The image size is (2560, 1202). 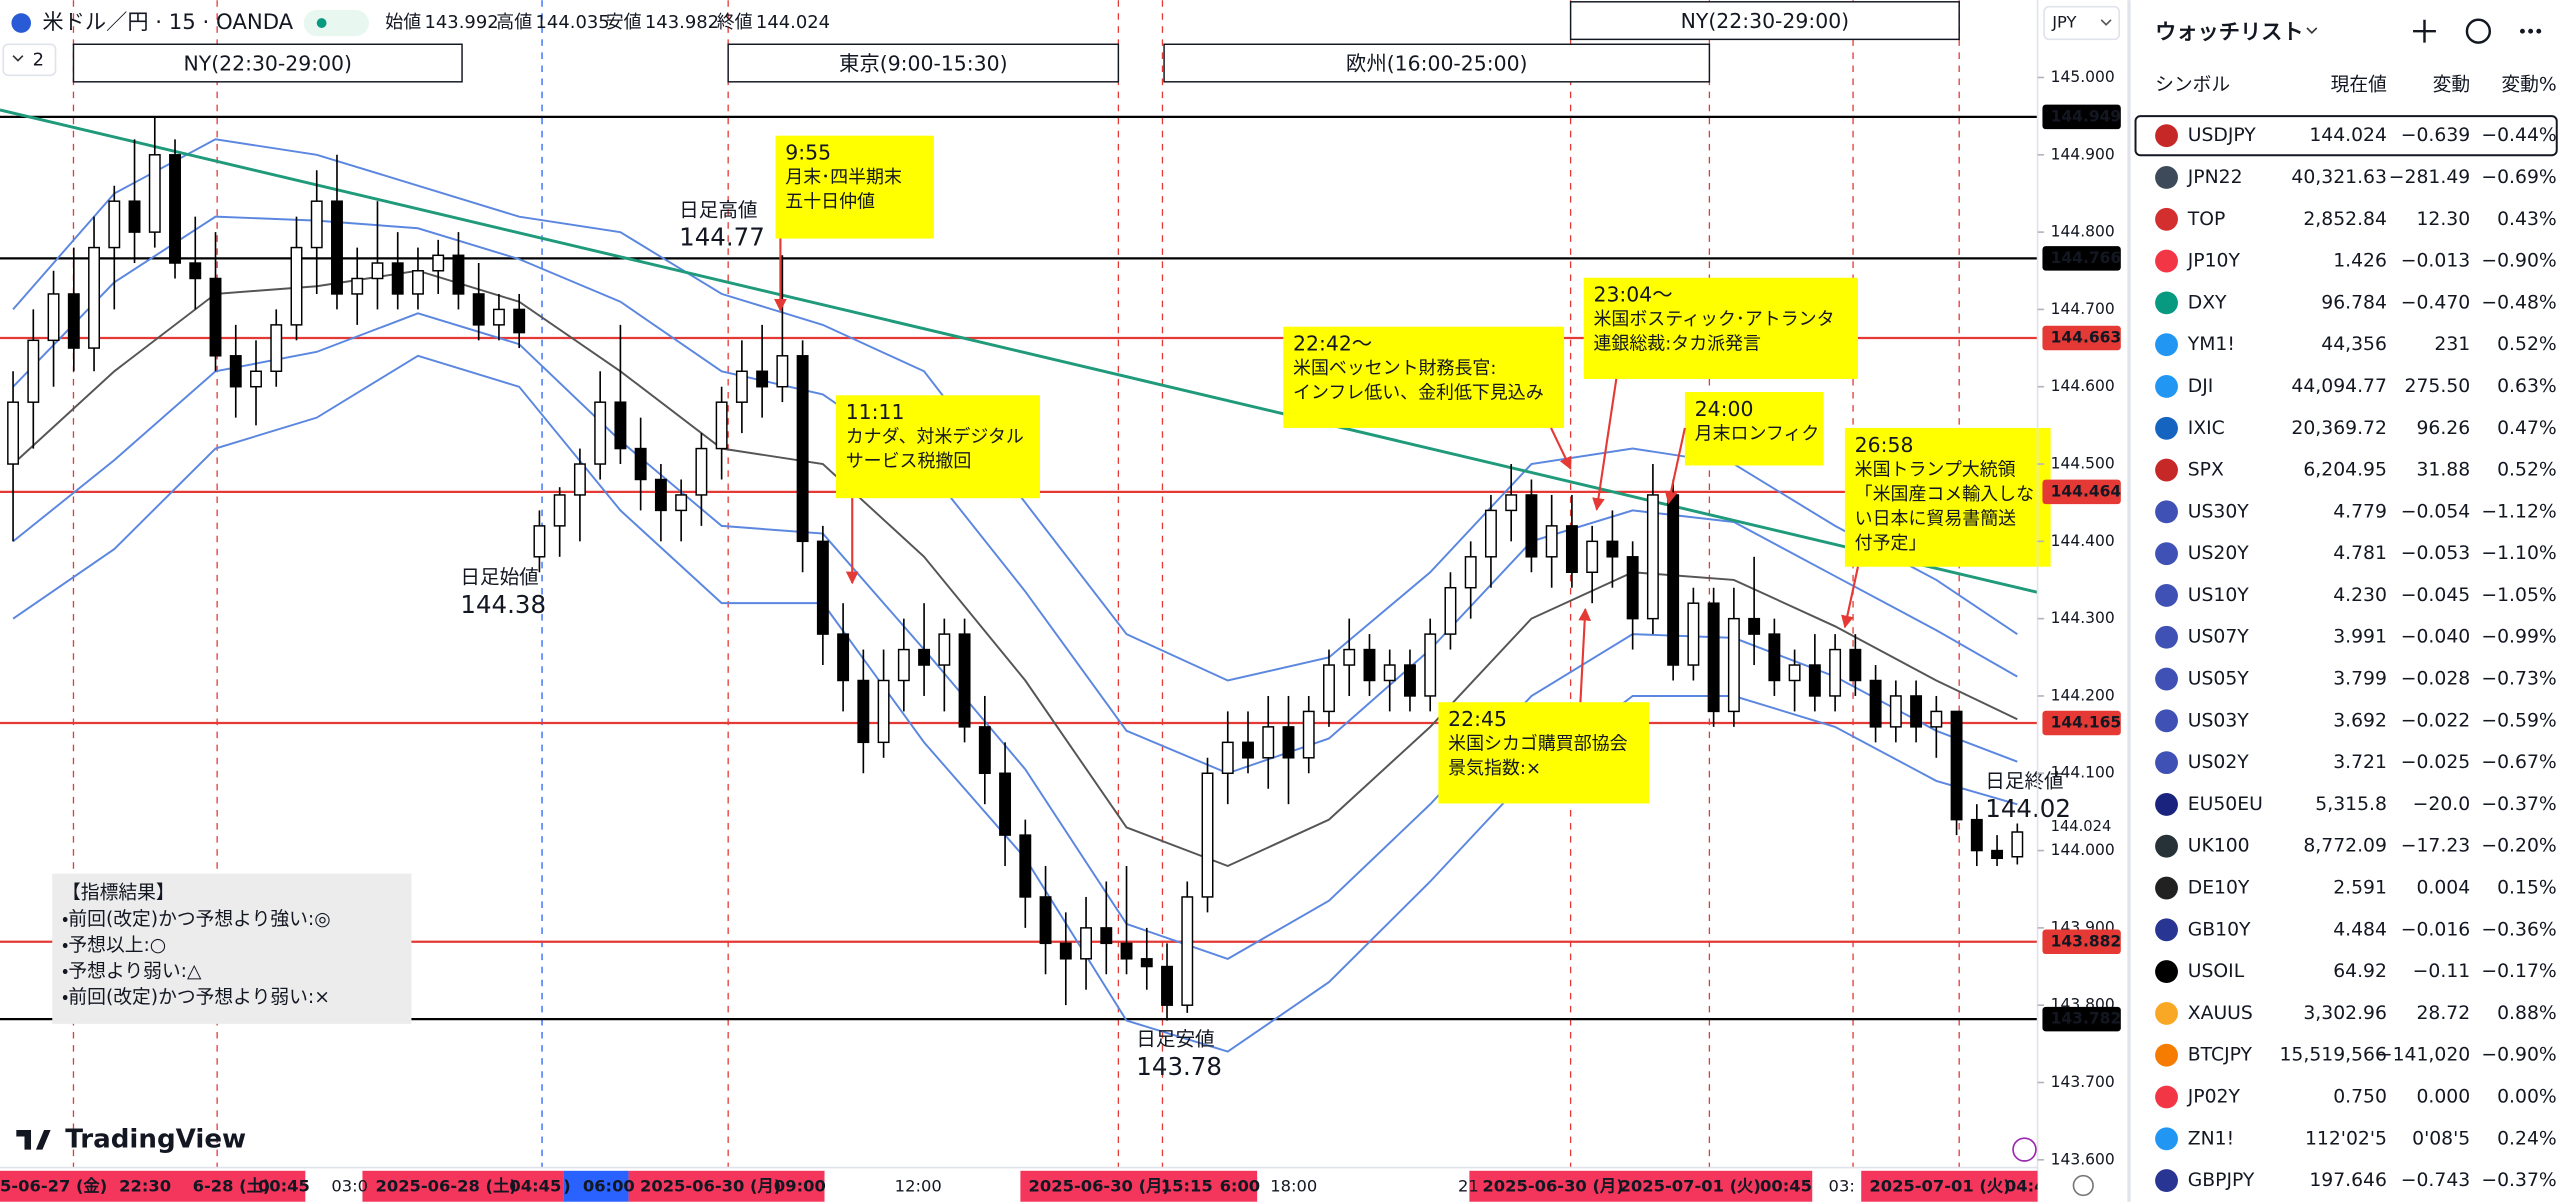 I want to click on interval-button, so click(x=29, y=60).